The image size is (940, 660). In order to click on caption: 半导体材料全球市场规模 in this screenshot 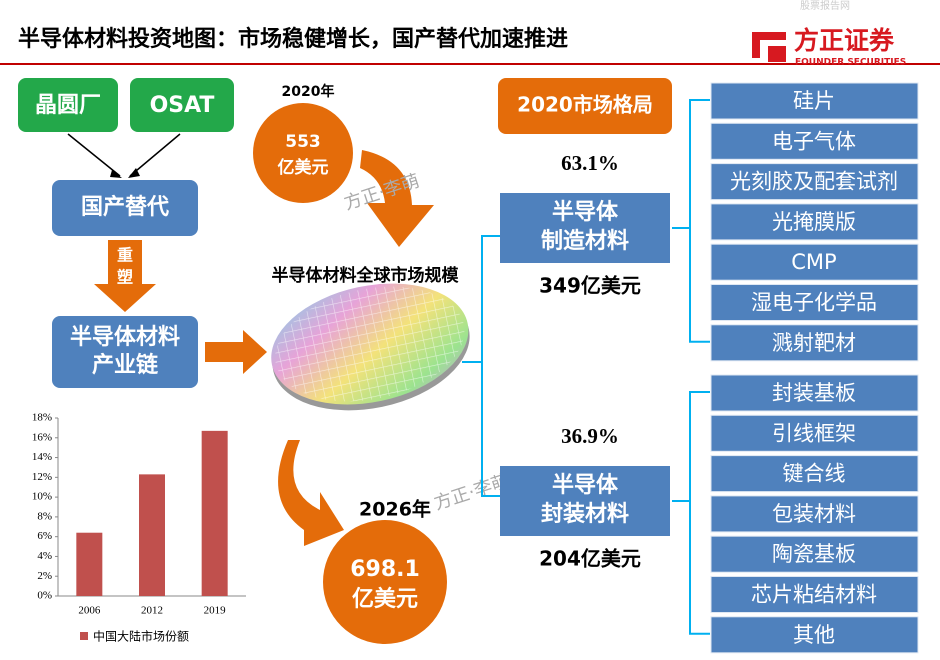, I will do `click(366, 275)`.